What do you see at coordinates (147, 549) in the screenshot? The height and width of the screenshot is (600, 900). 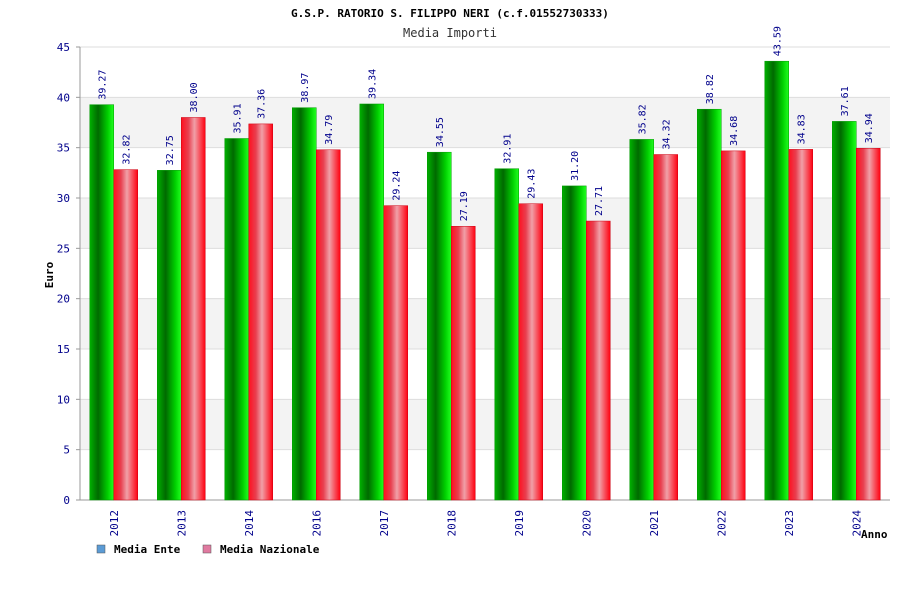 I see `legend-label-media-ente: Media Ente` at bounding box center [147, 549].